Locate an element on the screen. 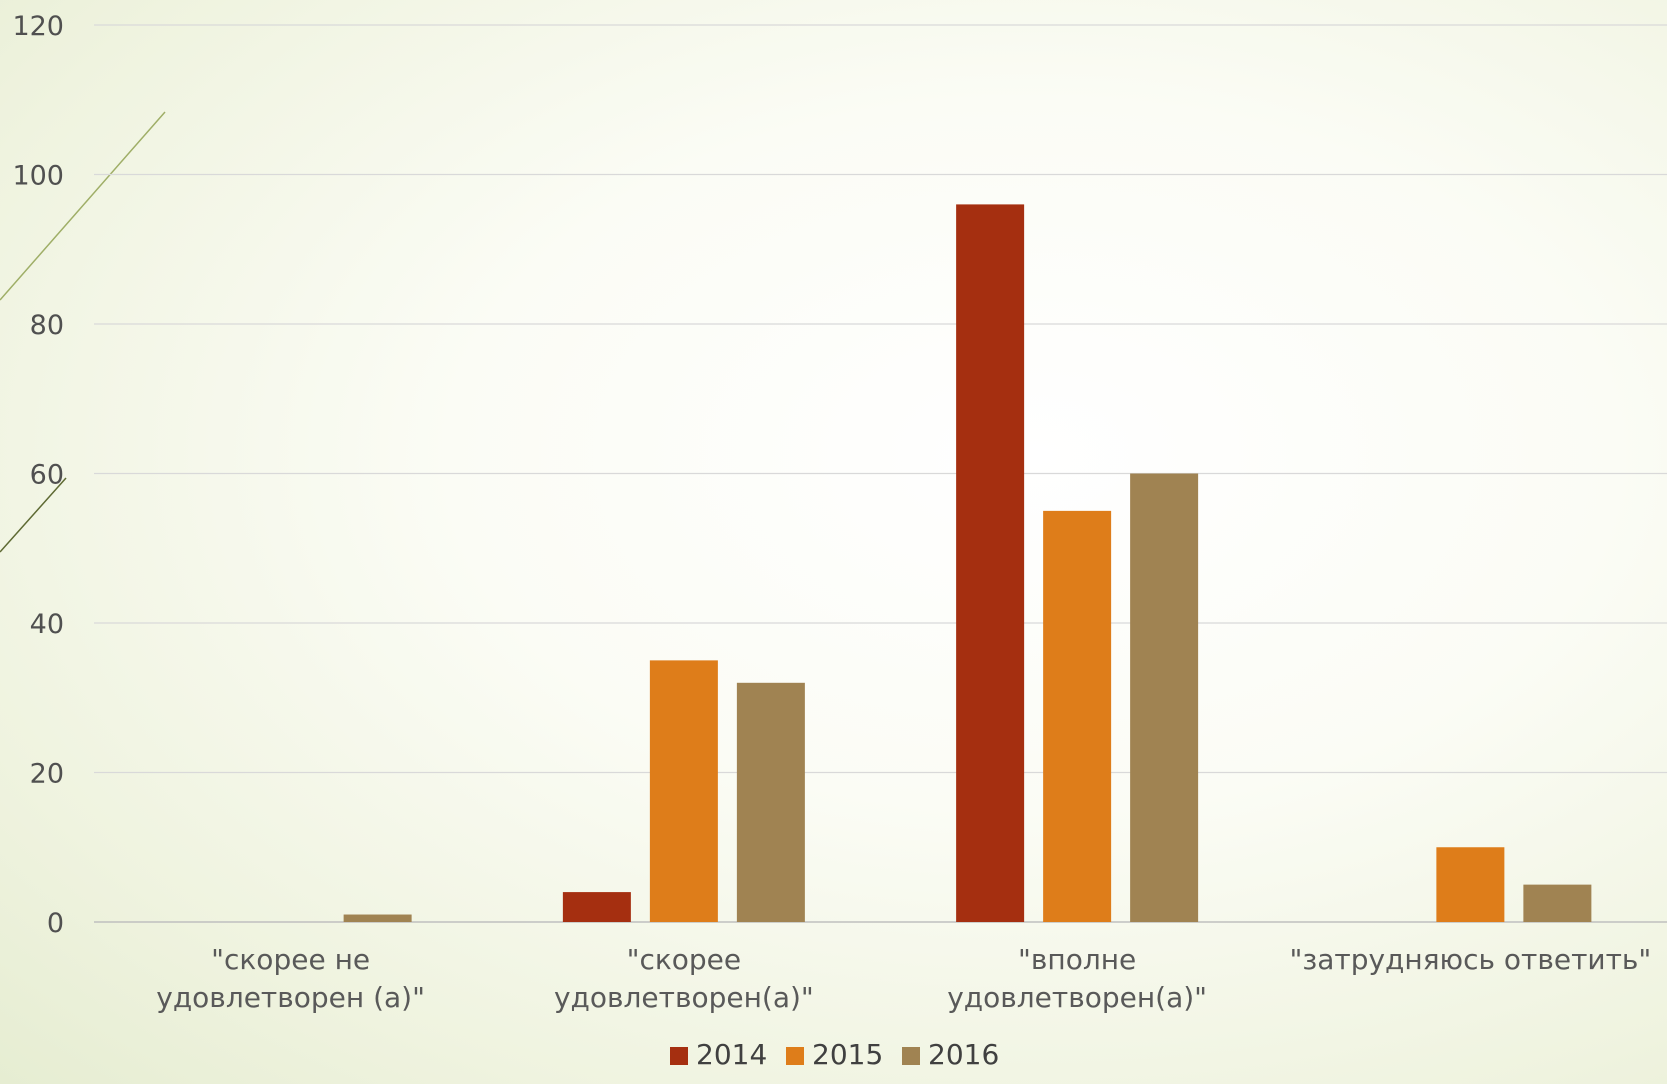  legend-swatch-2014 is located at coordinates (679, 1056).